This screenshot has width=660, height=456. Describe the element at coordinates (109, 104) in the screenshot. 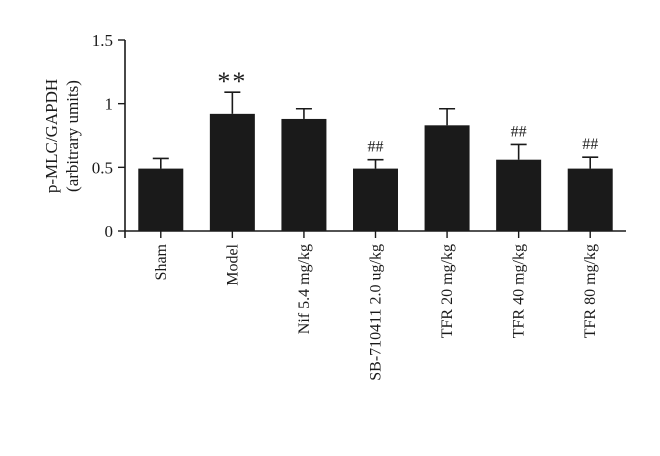

I see `y-tick-label: 1` at that location.